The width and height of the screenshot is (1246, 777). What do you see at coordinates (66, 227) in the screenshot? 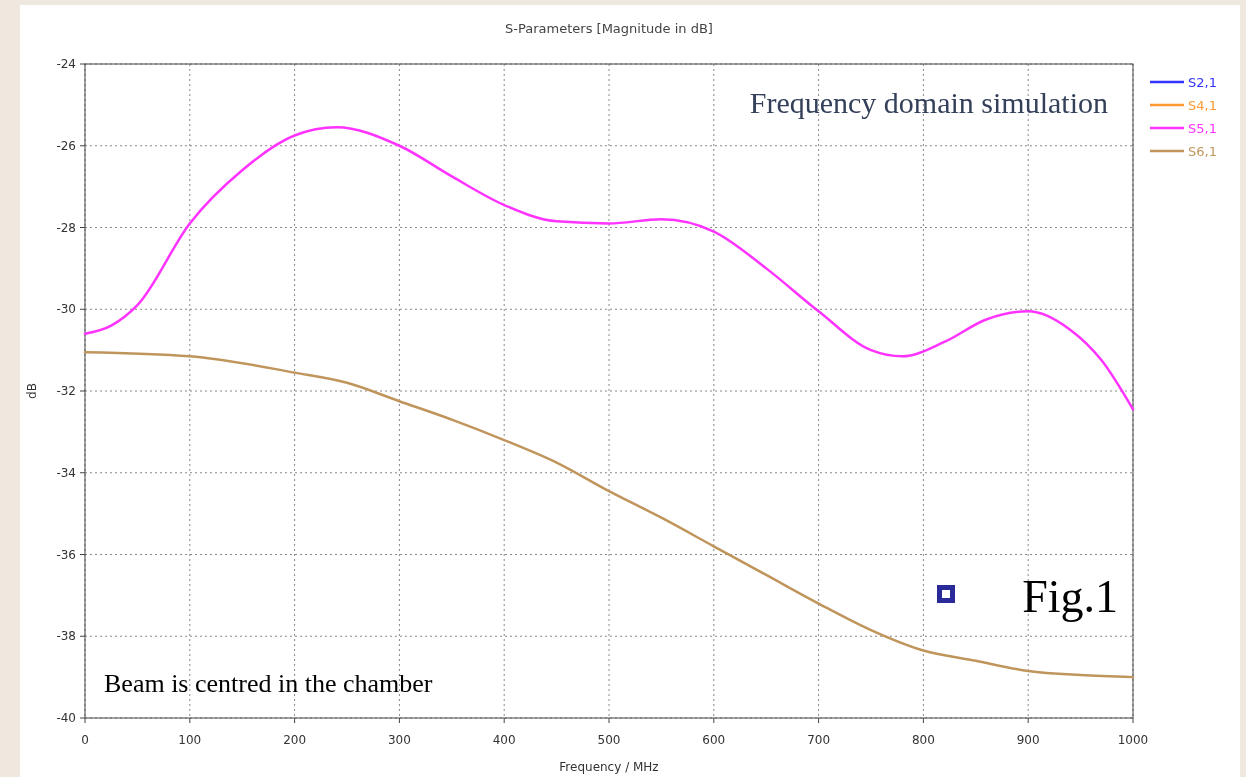
I see `y-tick-label: -28` at bounding box center [66, 227].